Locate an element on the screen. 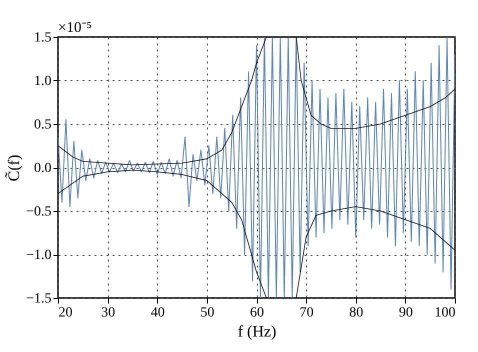  x-tick-label: 40 is located at coordinates (157, 313).